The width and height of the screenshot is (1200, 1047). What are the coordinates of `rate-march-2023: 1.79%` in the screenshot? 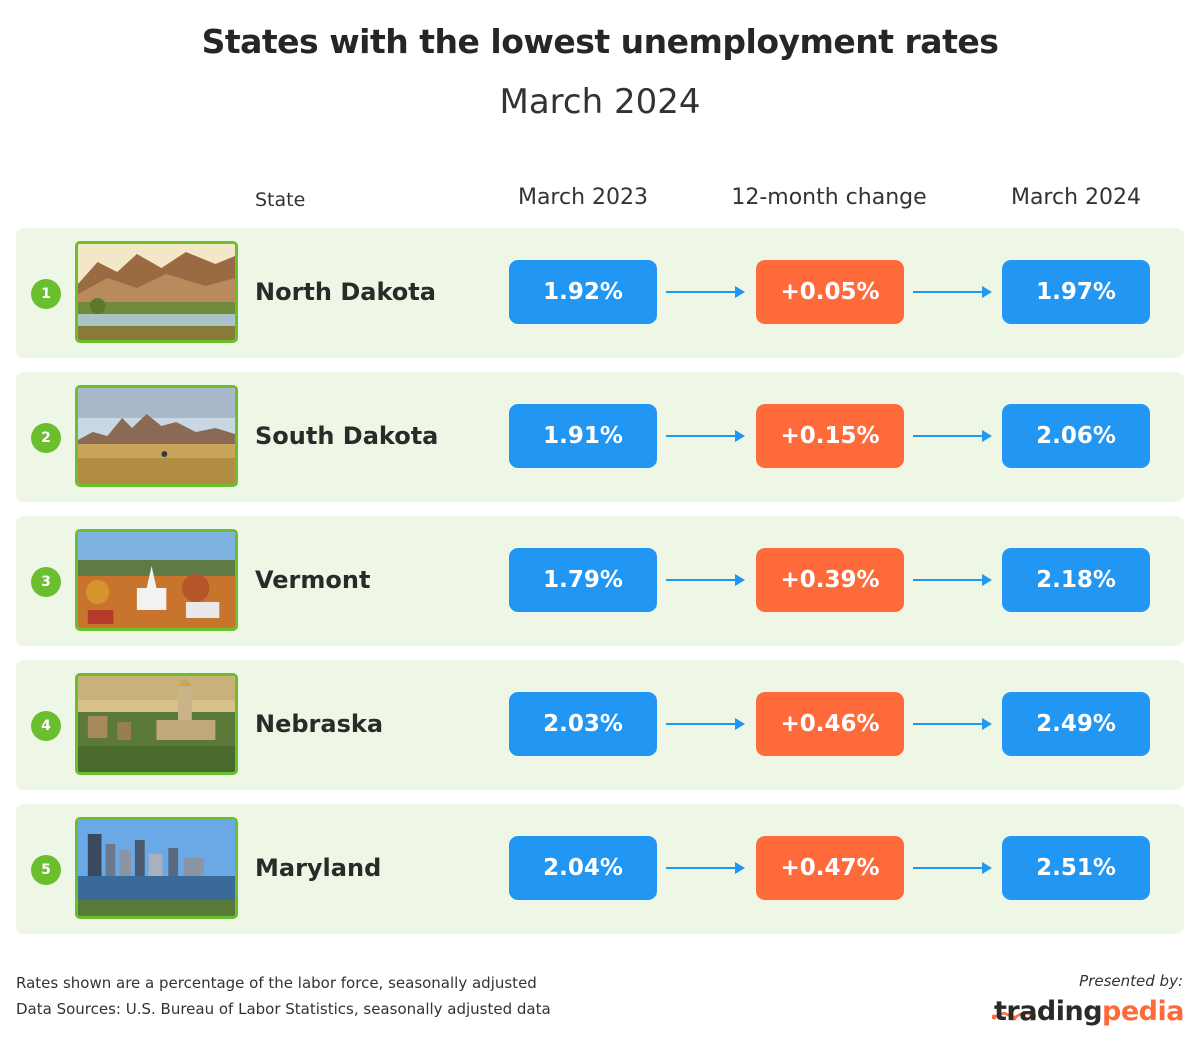 It's located at (583, 580).